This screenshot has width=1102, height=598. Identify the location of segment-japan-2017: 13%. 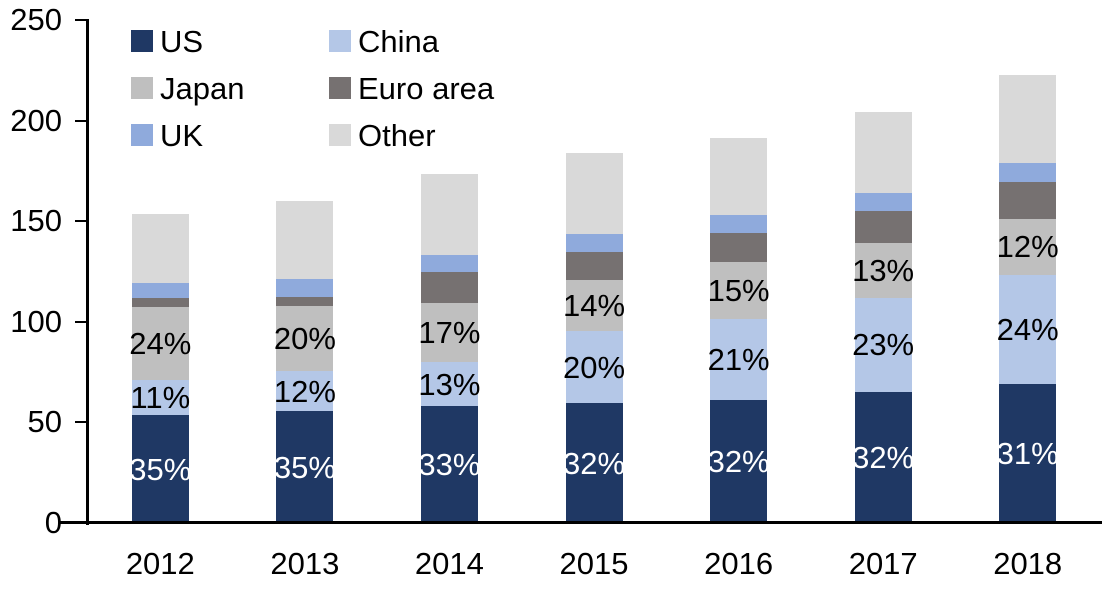
(883, 270).